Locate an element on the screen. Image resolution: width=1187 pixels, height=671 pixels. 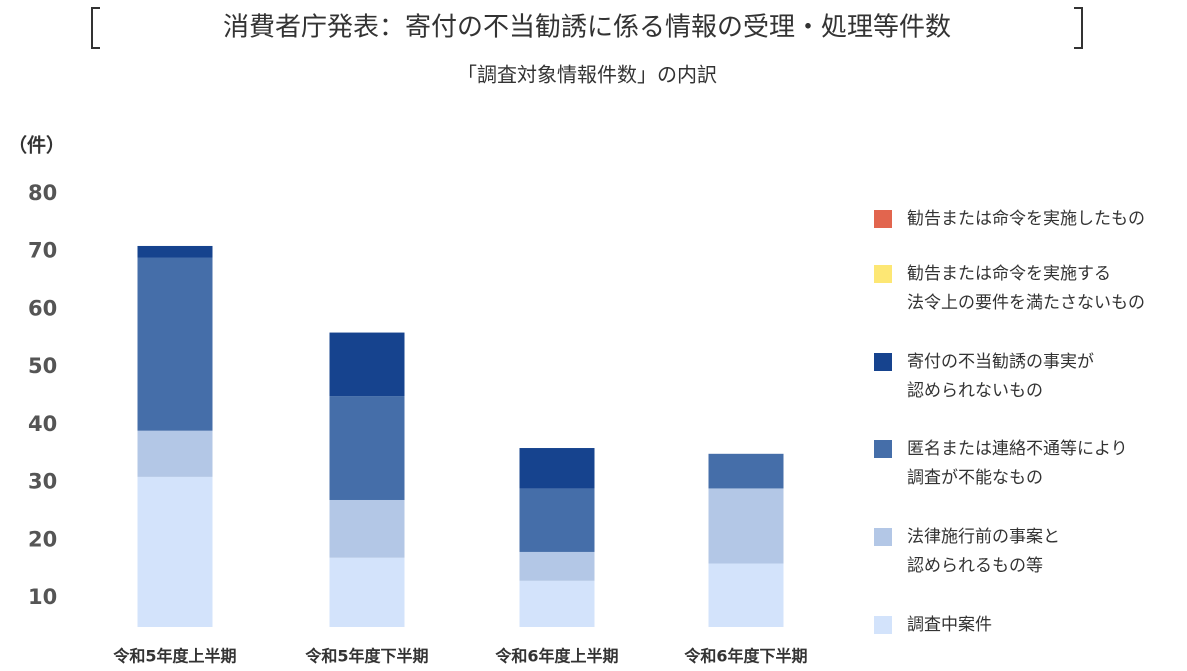
x-tick-label: 令和6年度下半期 is located at coordinates (745, 656).